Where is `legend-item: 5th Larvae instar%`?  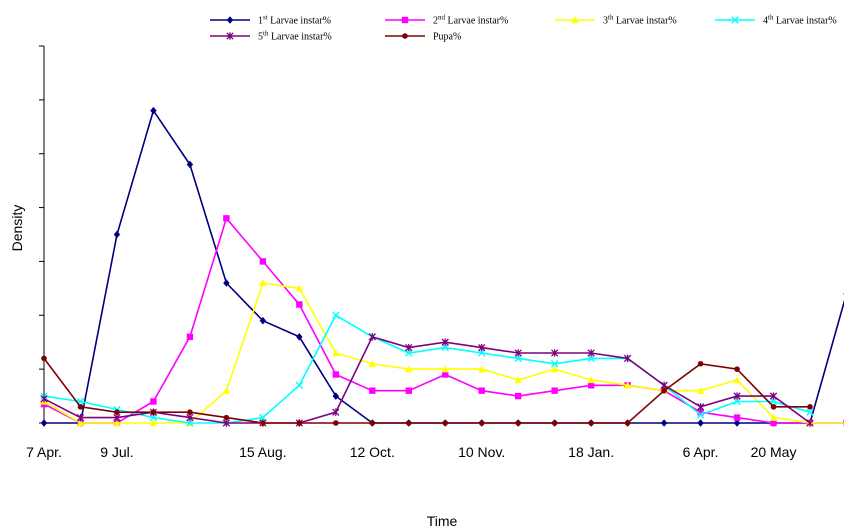 legend-item: 5th Larvae instar% is located at coordinates (271, 36).